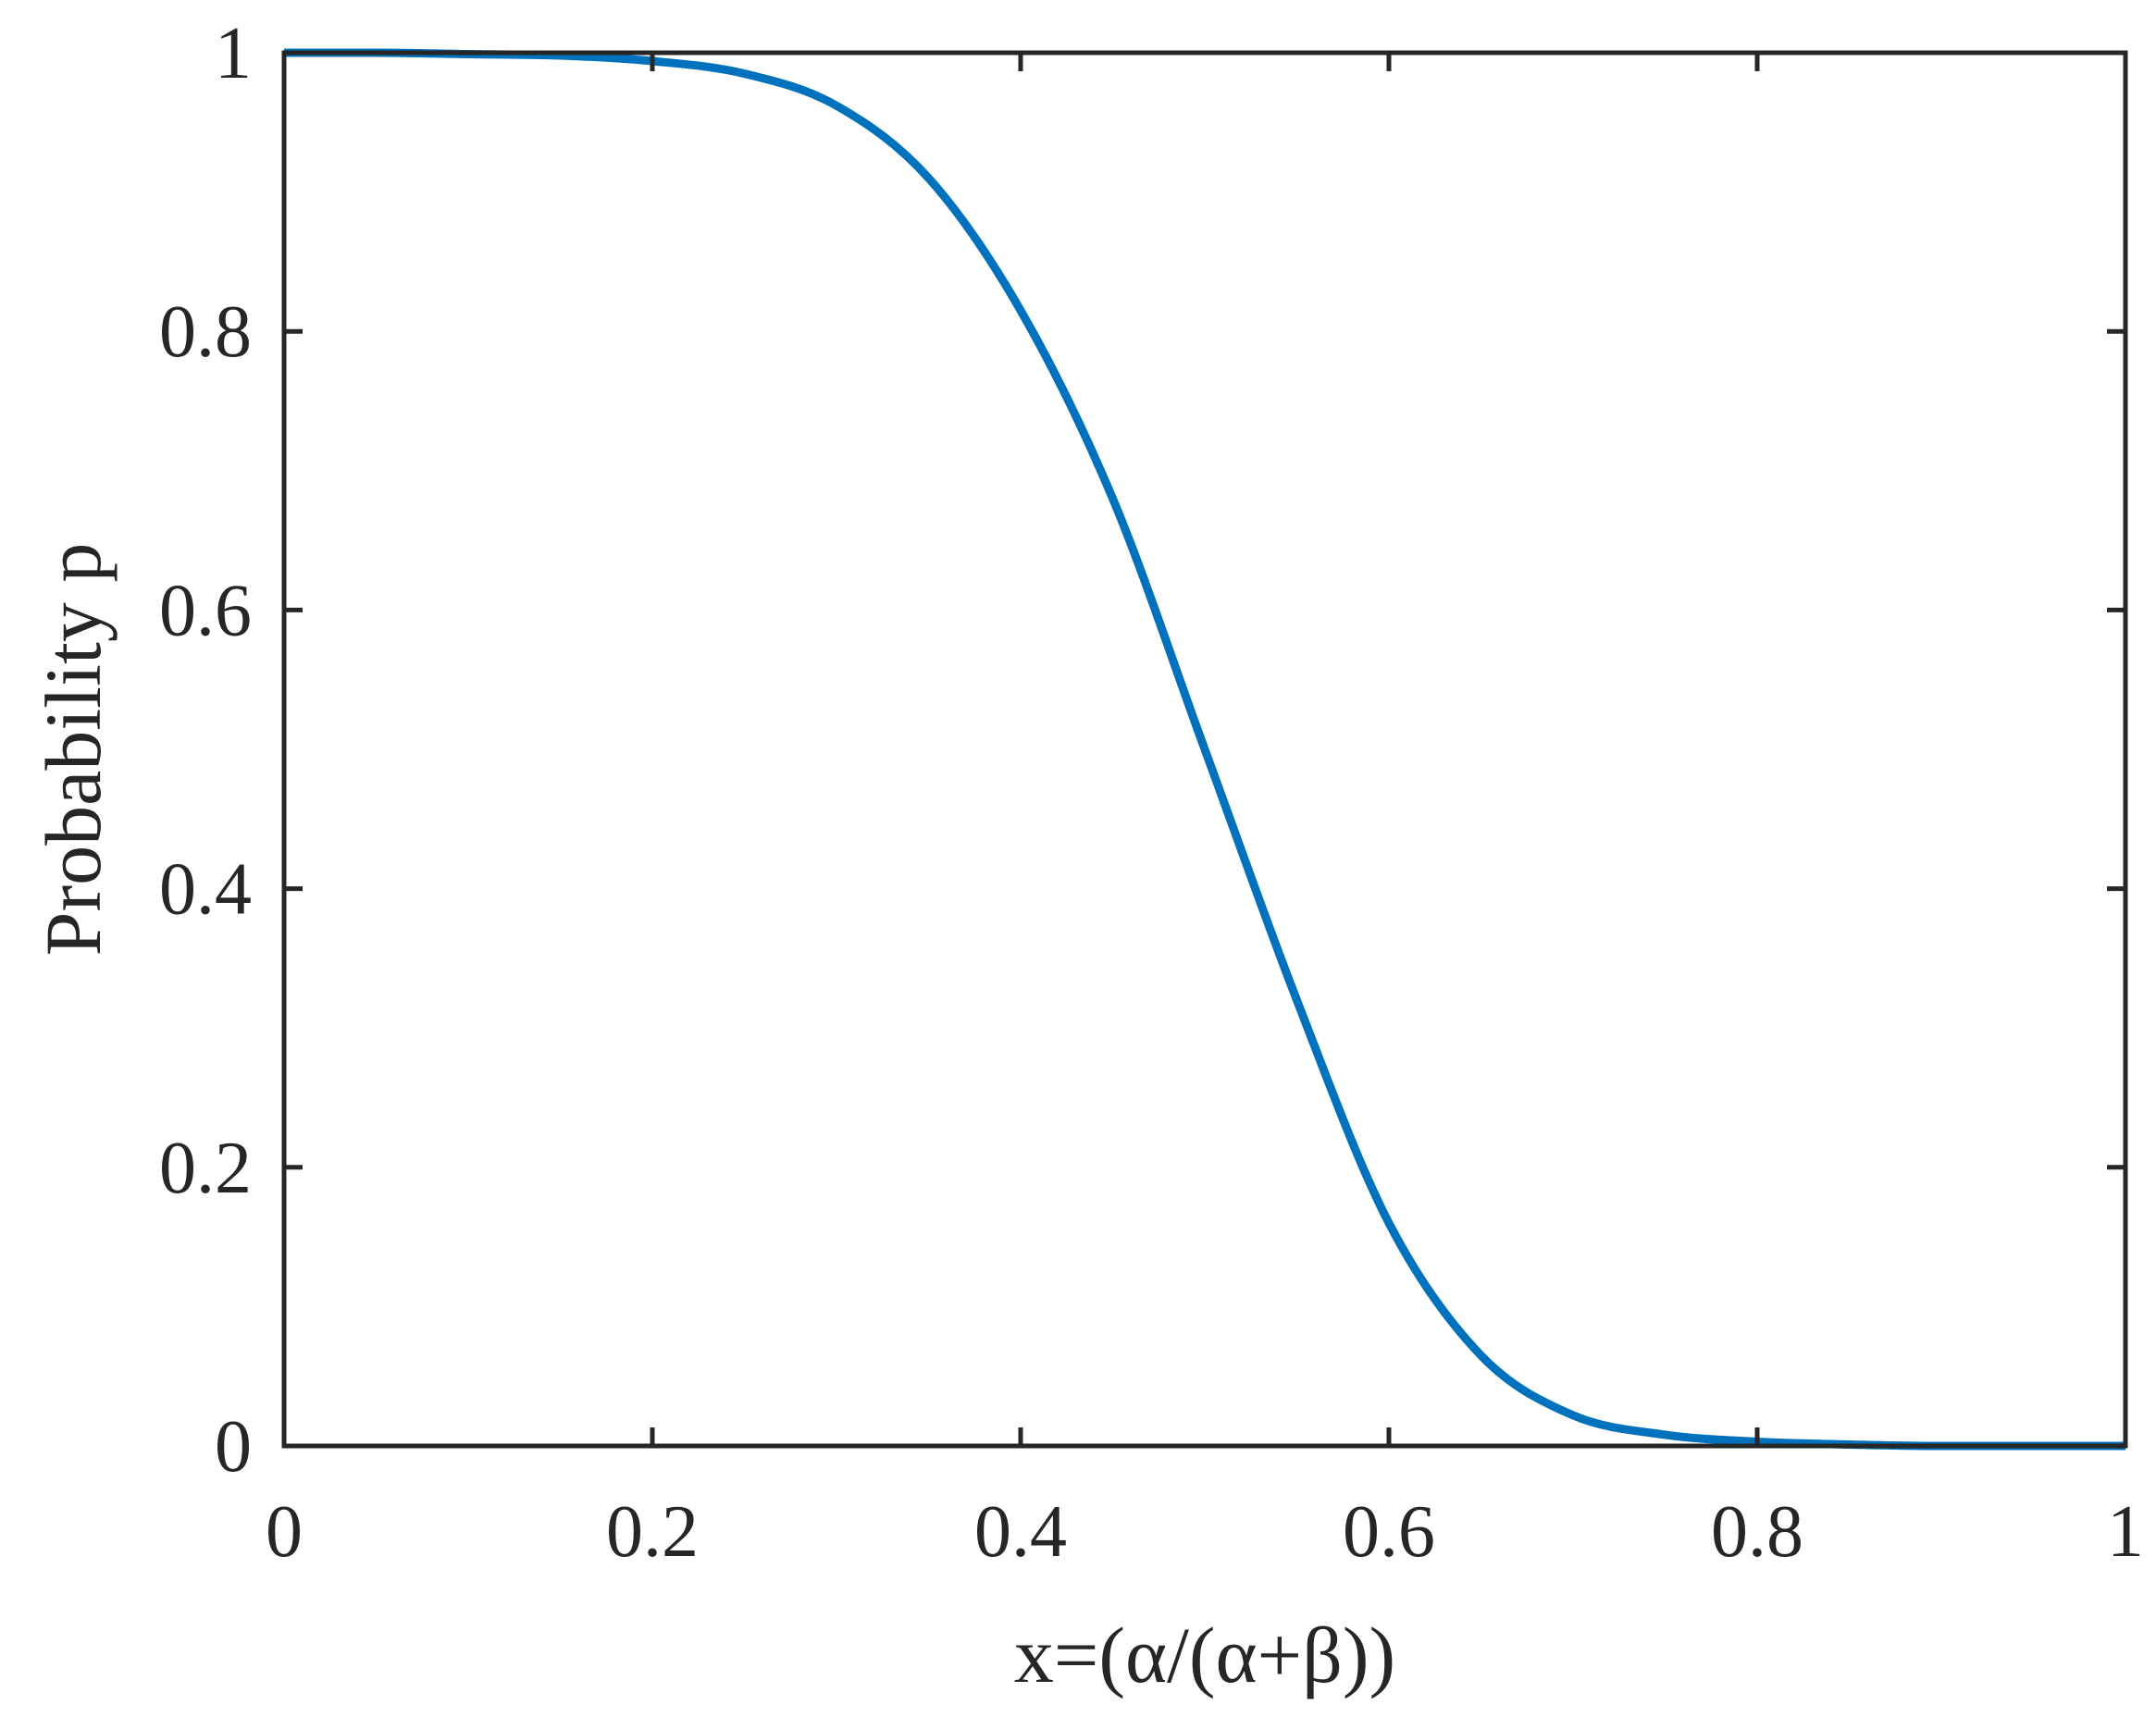 This screenshot has height=1717, width=2156. What do you see at coordinates (1757, 1532) in the screenshot?
I see `x-tick-label-4: 0.8` at bounding box center [1757, 1532].